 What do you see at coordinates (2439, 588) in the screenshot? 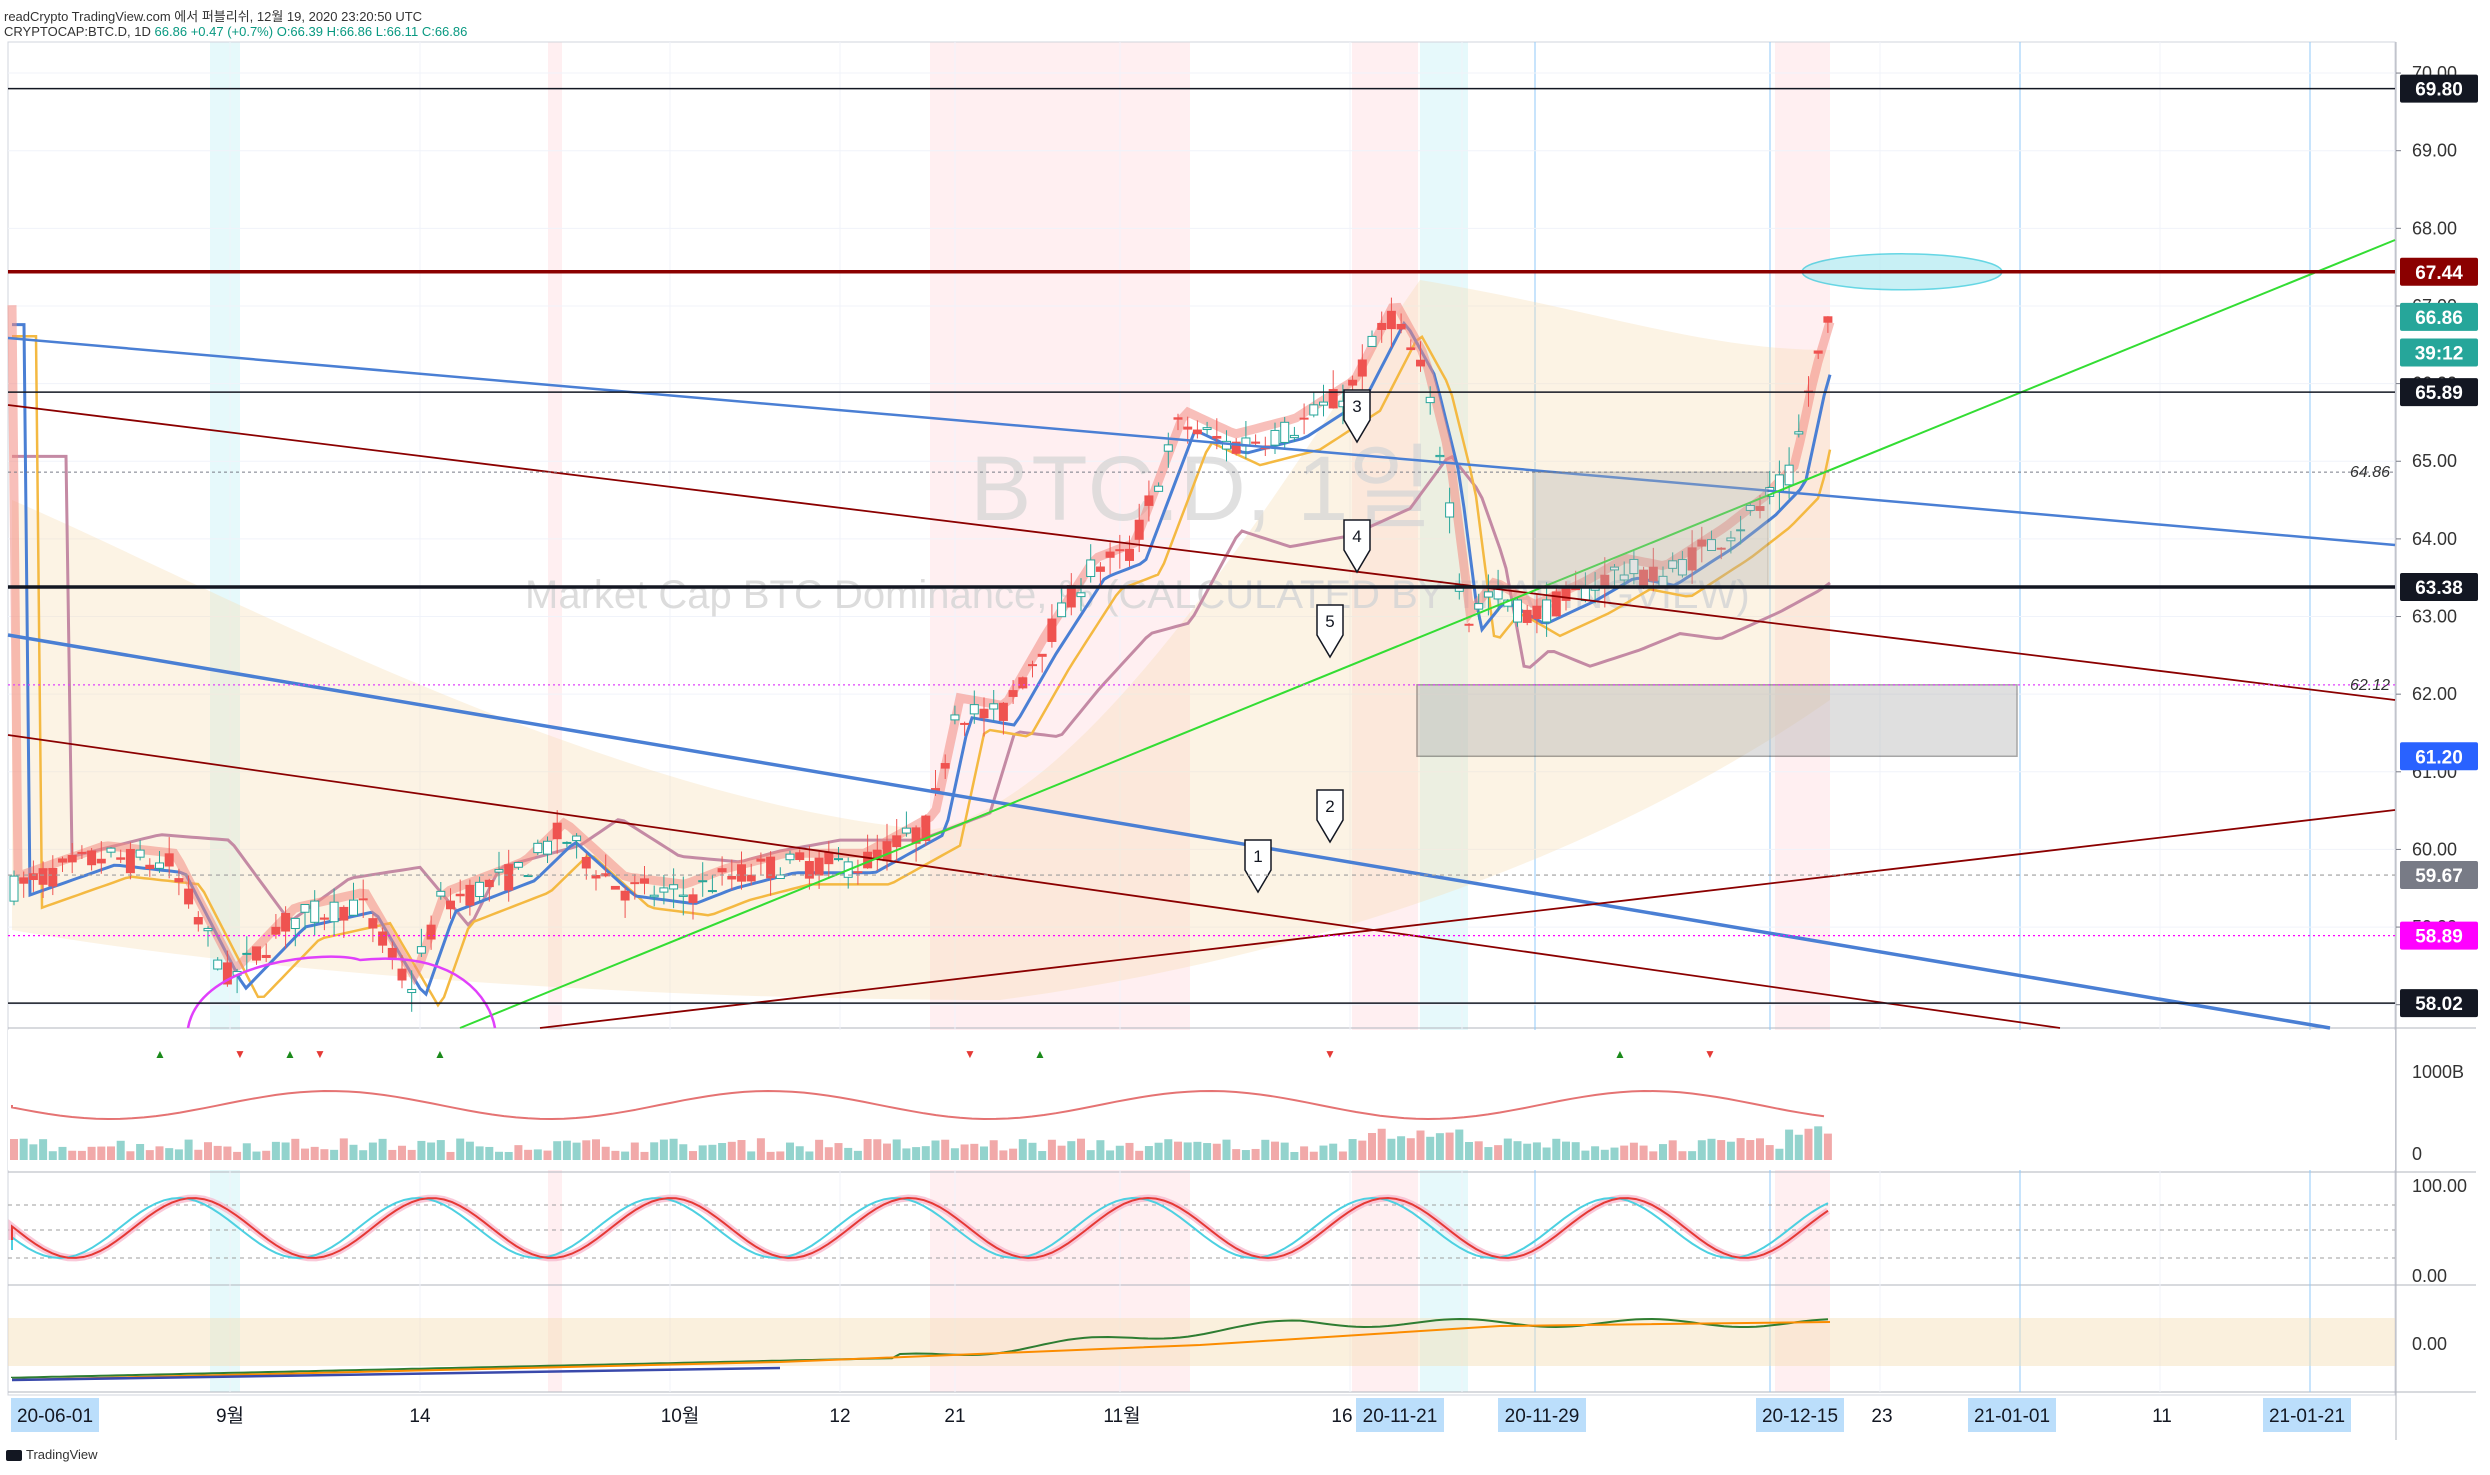
I see `price-label-text: 63.38` at bounding box center [2439, 588].